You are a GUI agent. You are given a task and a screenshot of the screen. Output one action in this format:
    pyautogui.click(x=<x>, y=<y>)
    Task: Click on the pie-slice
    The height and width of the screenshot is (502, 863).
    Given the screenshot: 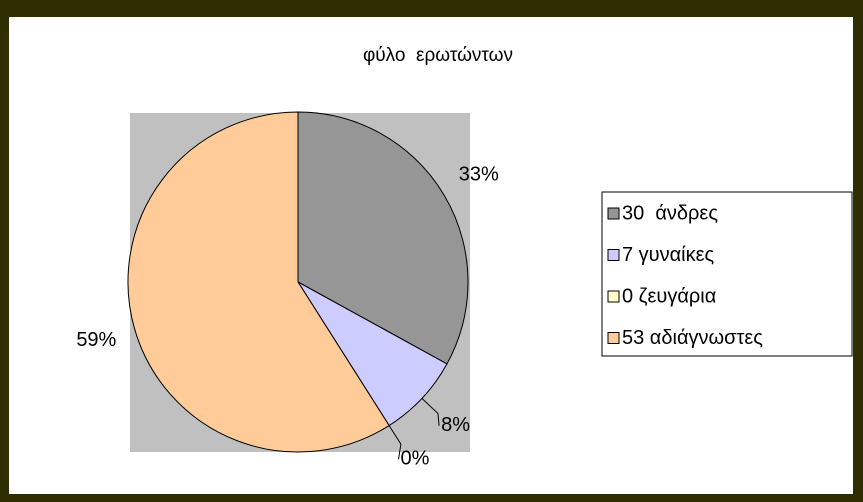 What is the action you would take?
    pyautogui.click(x=383, y=238)
    